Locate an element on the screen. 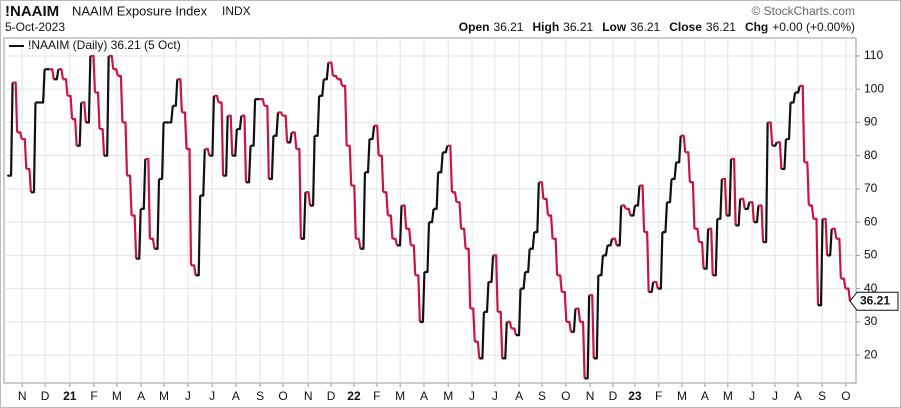 The width and height of the screenshot is (901, 408). symbol: !NAAIM is located at coordinates (32, 11).